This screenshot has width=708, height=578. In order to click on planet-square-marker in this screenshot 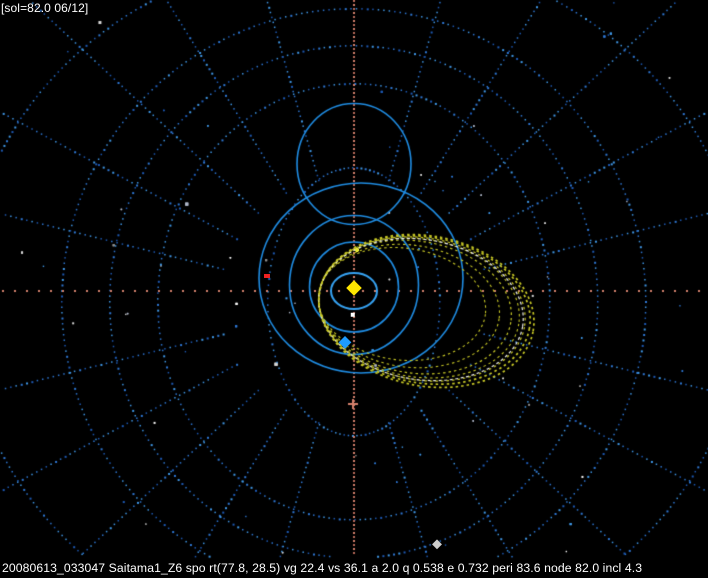, I will do `click(352, 314)`.